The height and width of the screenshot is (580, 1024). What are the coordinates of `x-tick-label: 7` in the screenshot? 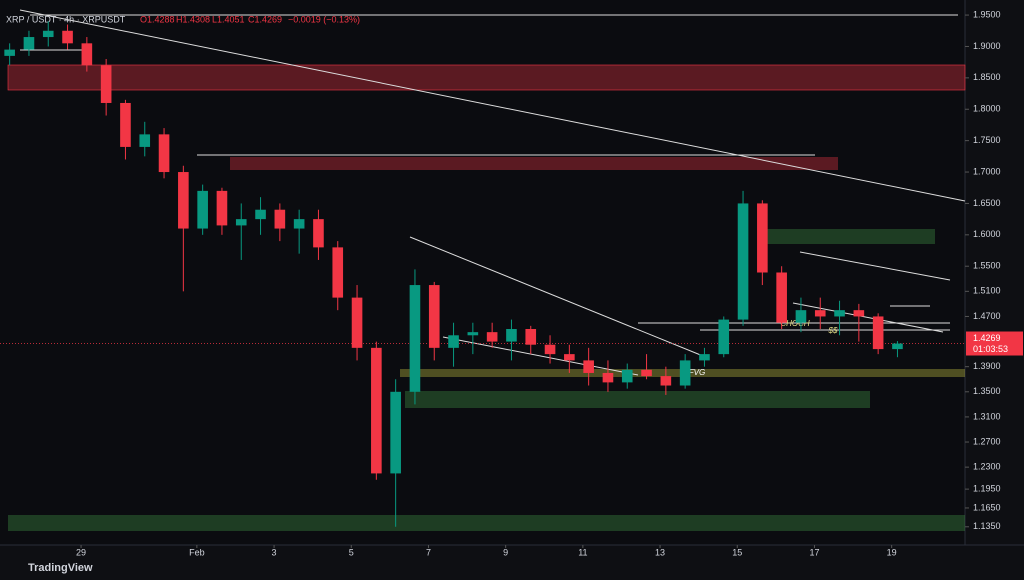 It's located at (428, 552).